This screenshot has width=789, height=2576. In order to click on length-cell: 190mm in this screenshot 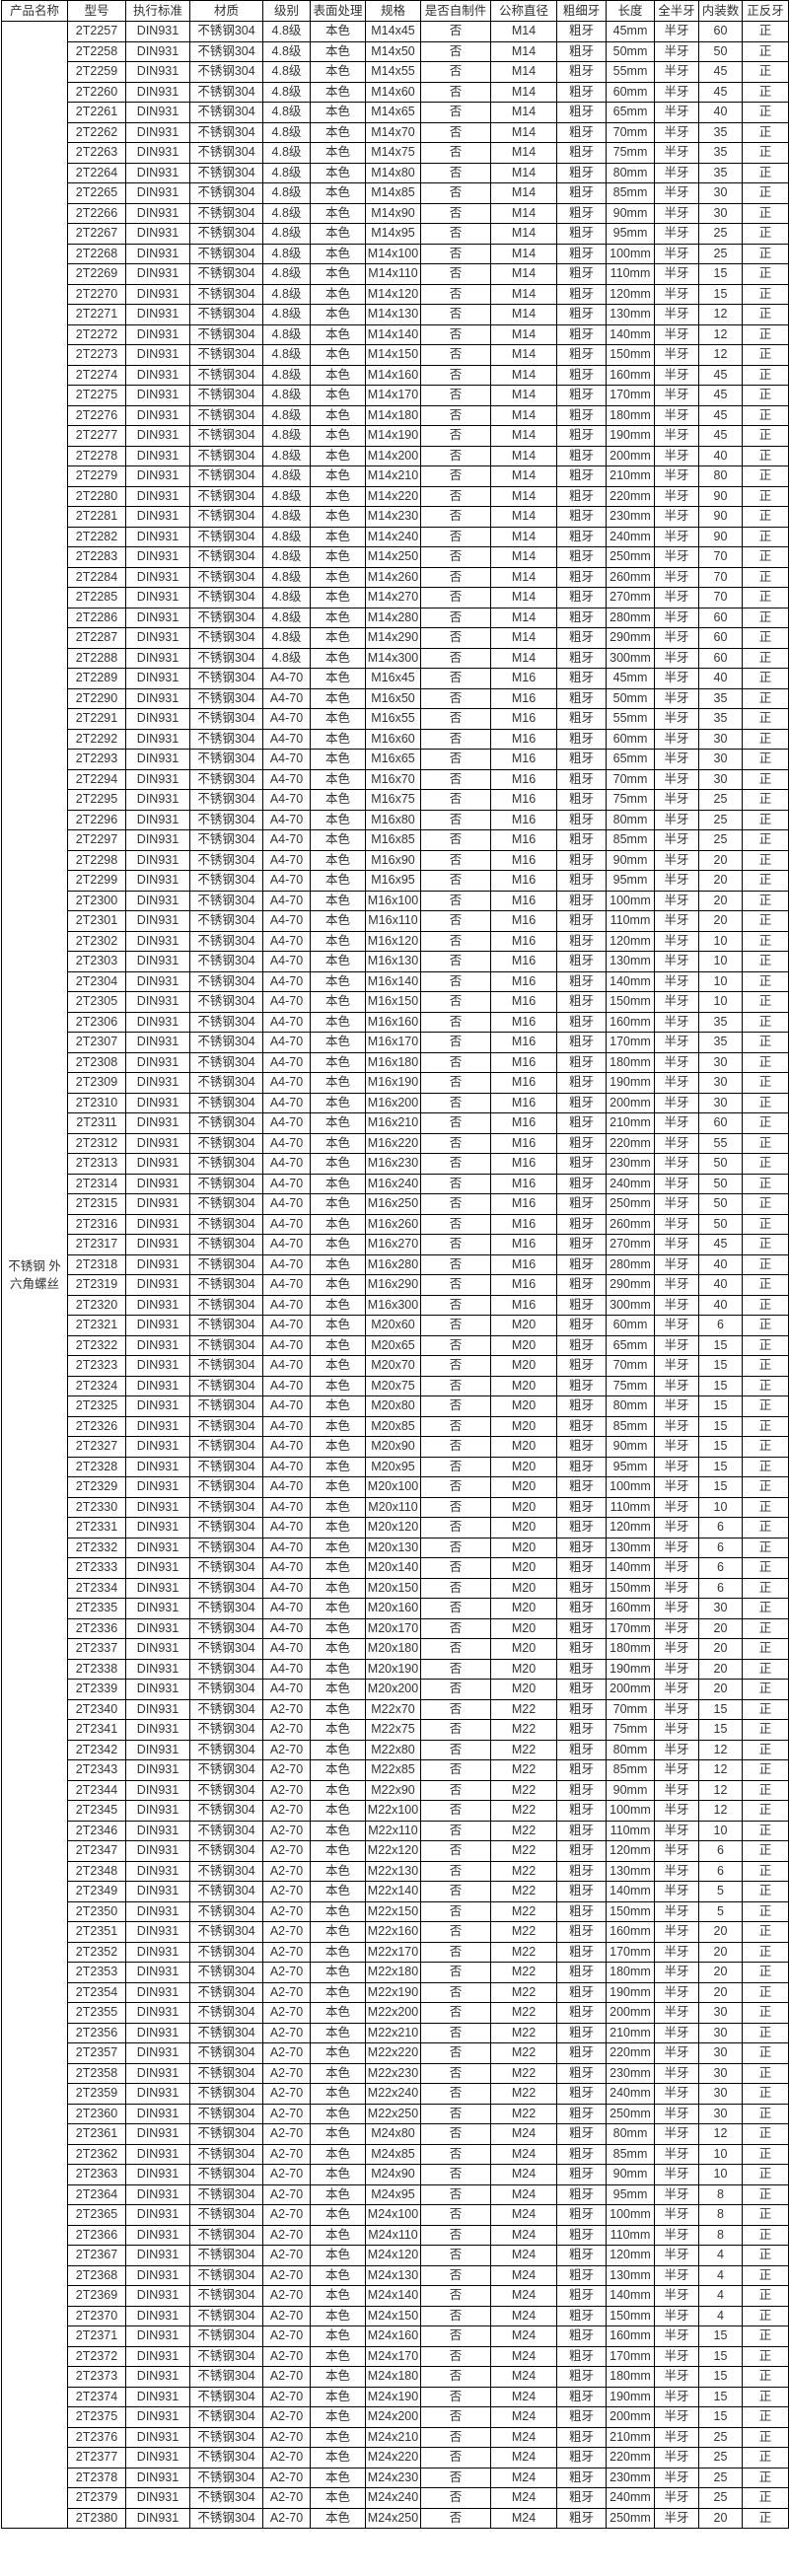, I will do `click(631, 1669)`.